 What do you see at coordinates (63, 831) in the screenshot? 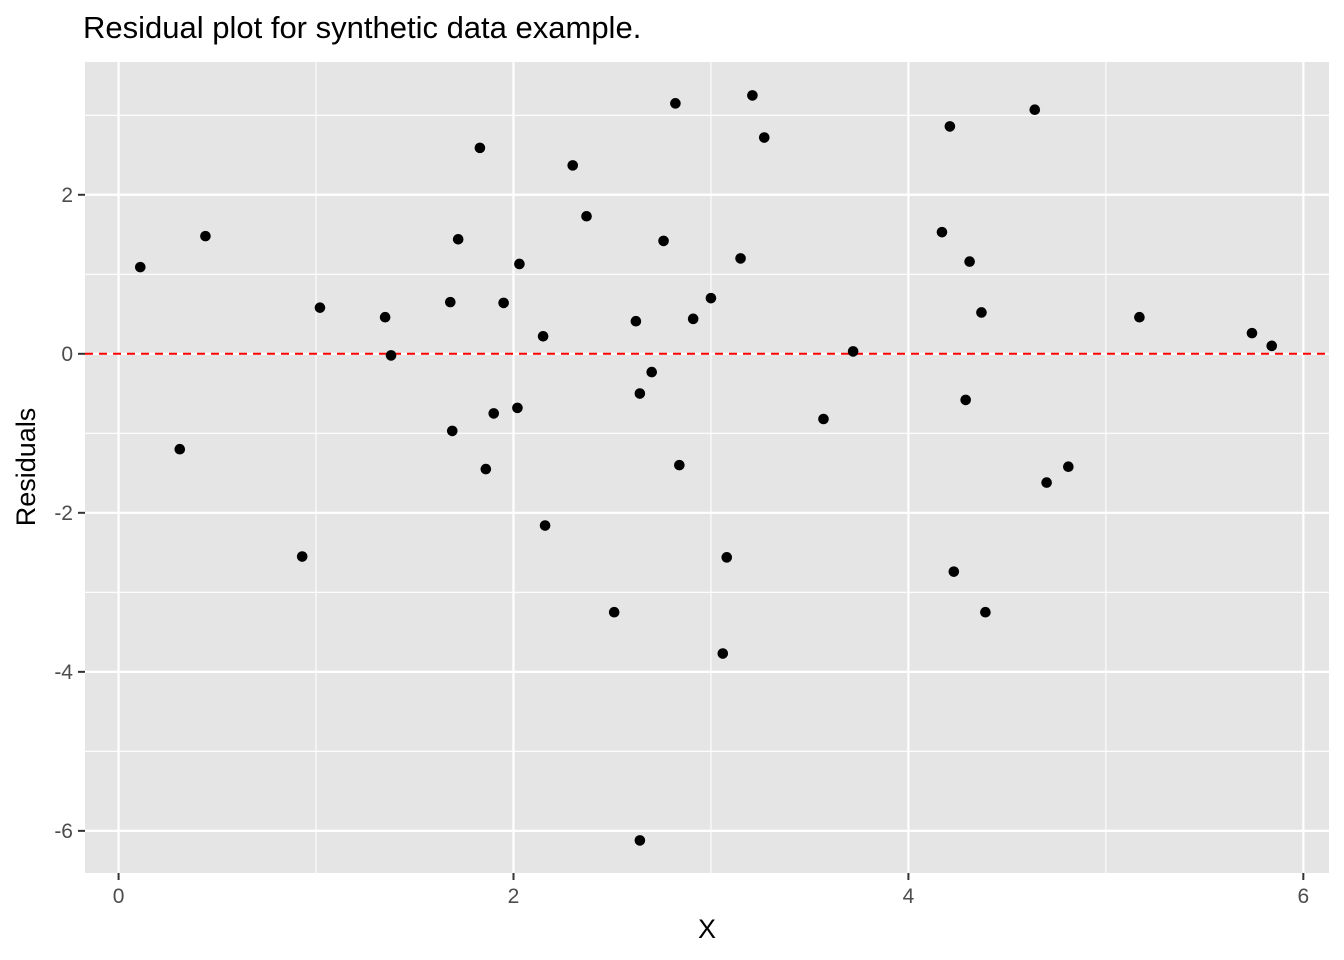
I see `y-tick-label: -6` at bounding box center [63, 831].